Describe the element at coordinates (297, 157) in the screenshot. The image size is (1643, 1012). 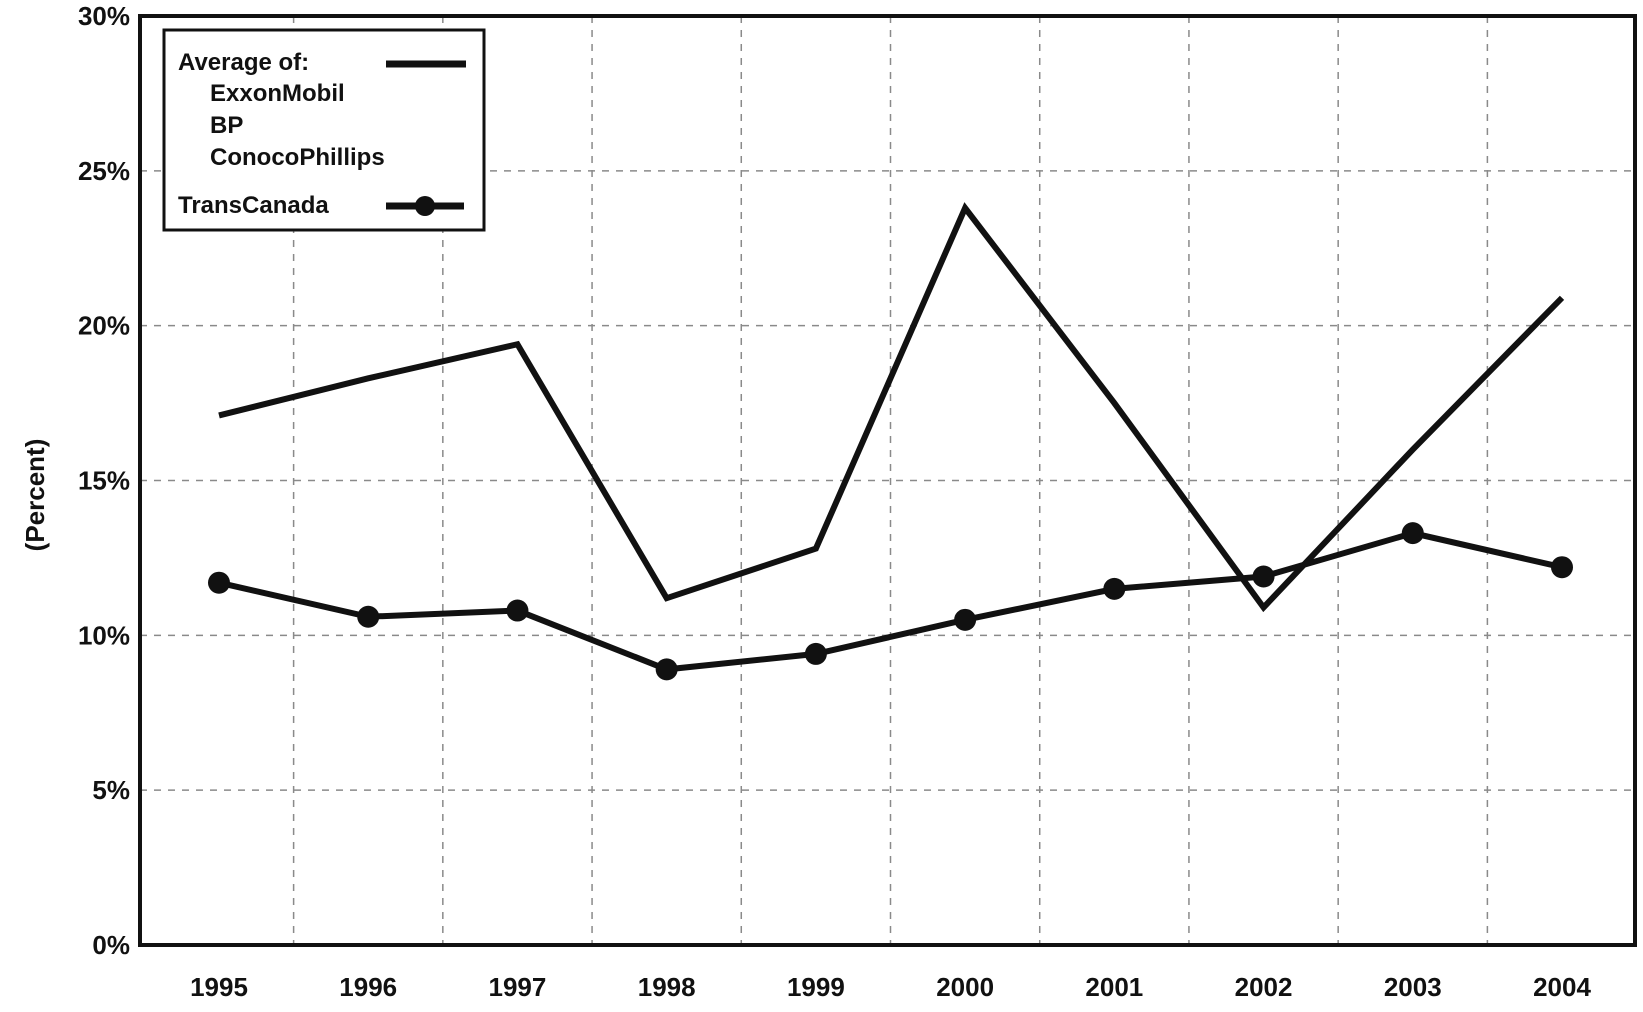
I see `legend-member-conocophillips: ConocoPhillips` at that location.